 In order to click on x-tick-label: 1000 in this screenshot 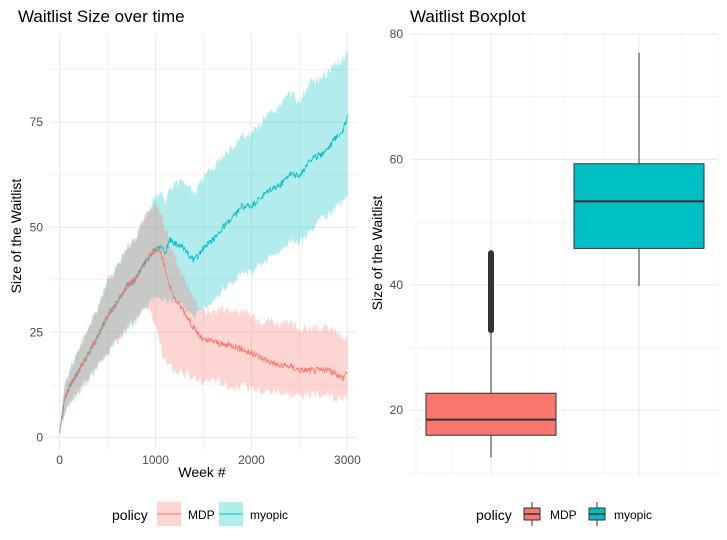, I will do `click(155, 460)`.